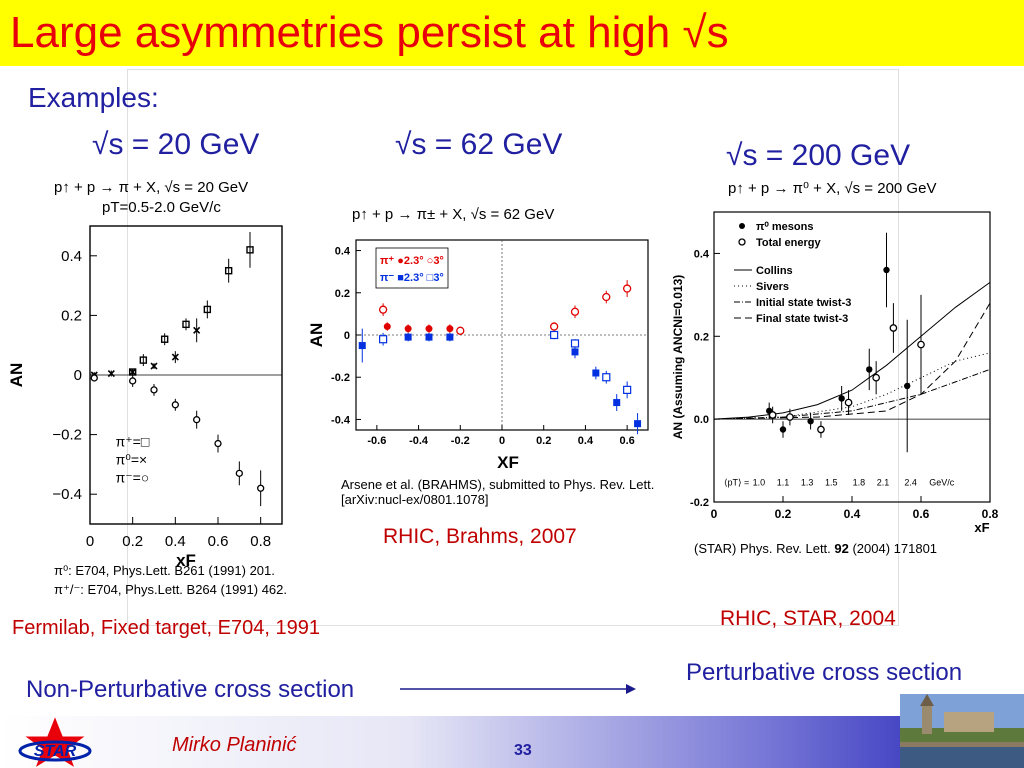  I want to click on star-ytick-label: 0.0, so click(701, 420).